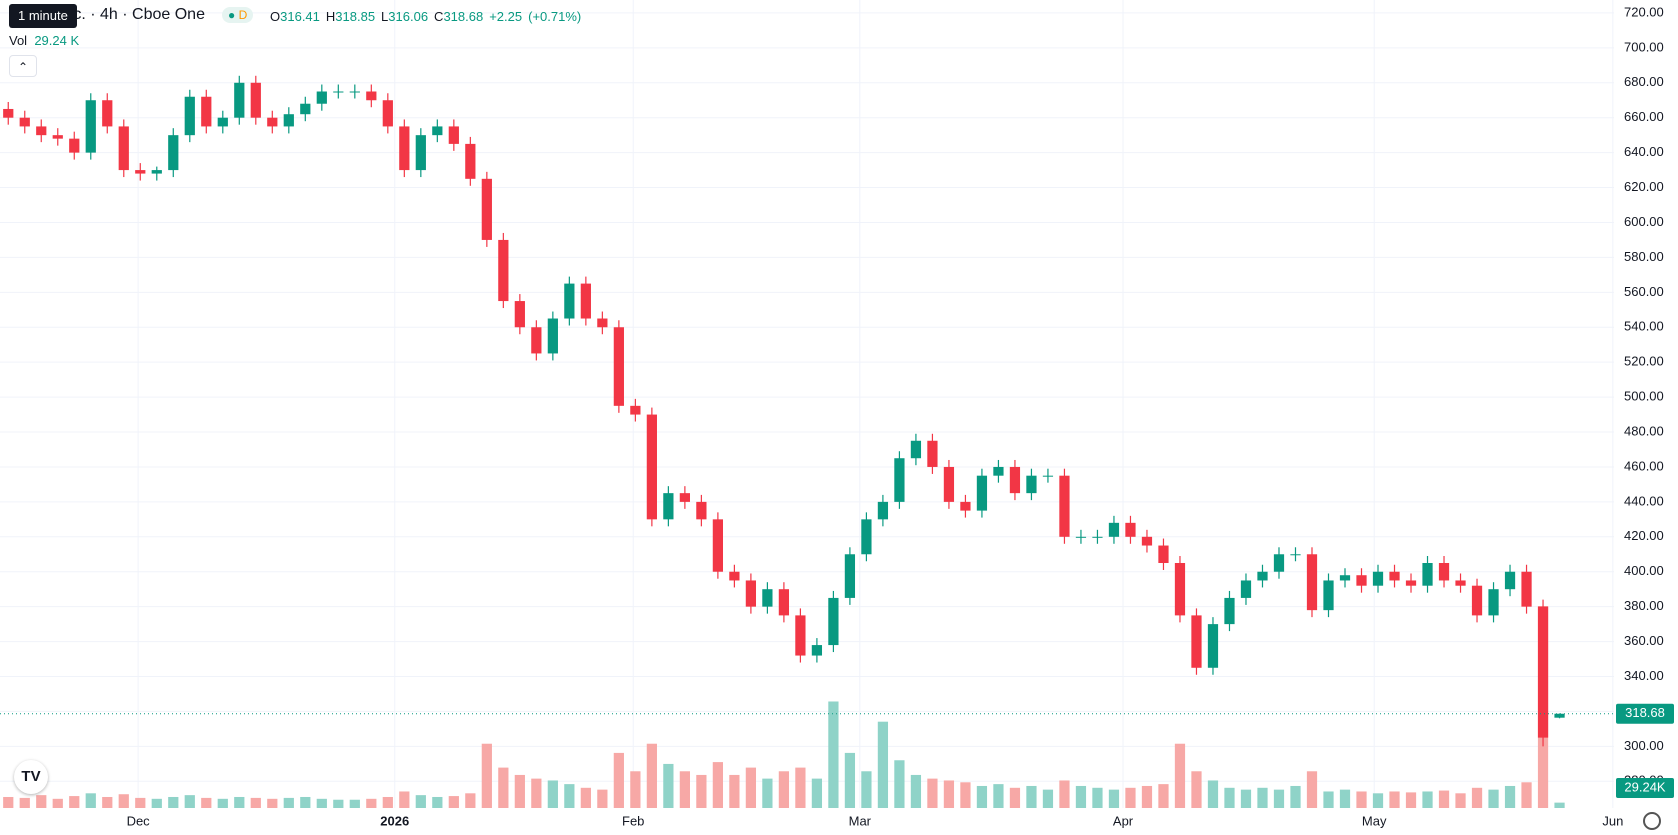  What do you see at coordinates (1644, 151) in the screenshot?
I see `y-tick-label: 640.00` at bounding box center [1644, 151].